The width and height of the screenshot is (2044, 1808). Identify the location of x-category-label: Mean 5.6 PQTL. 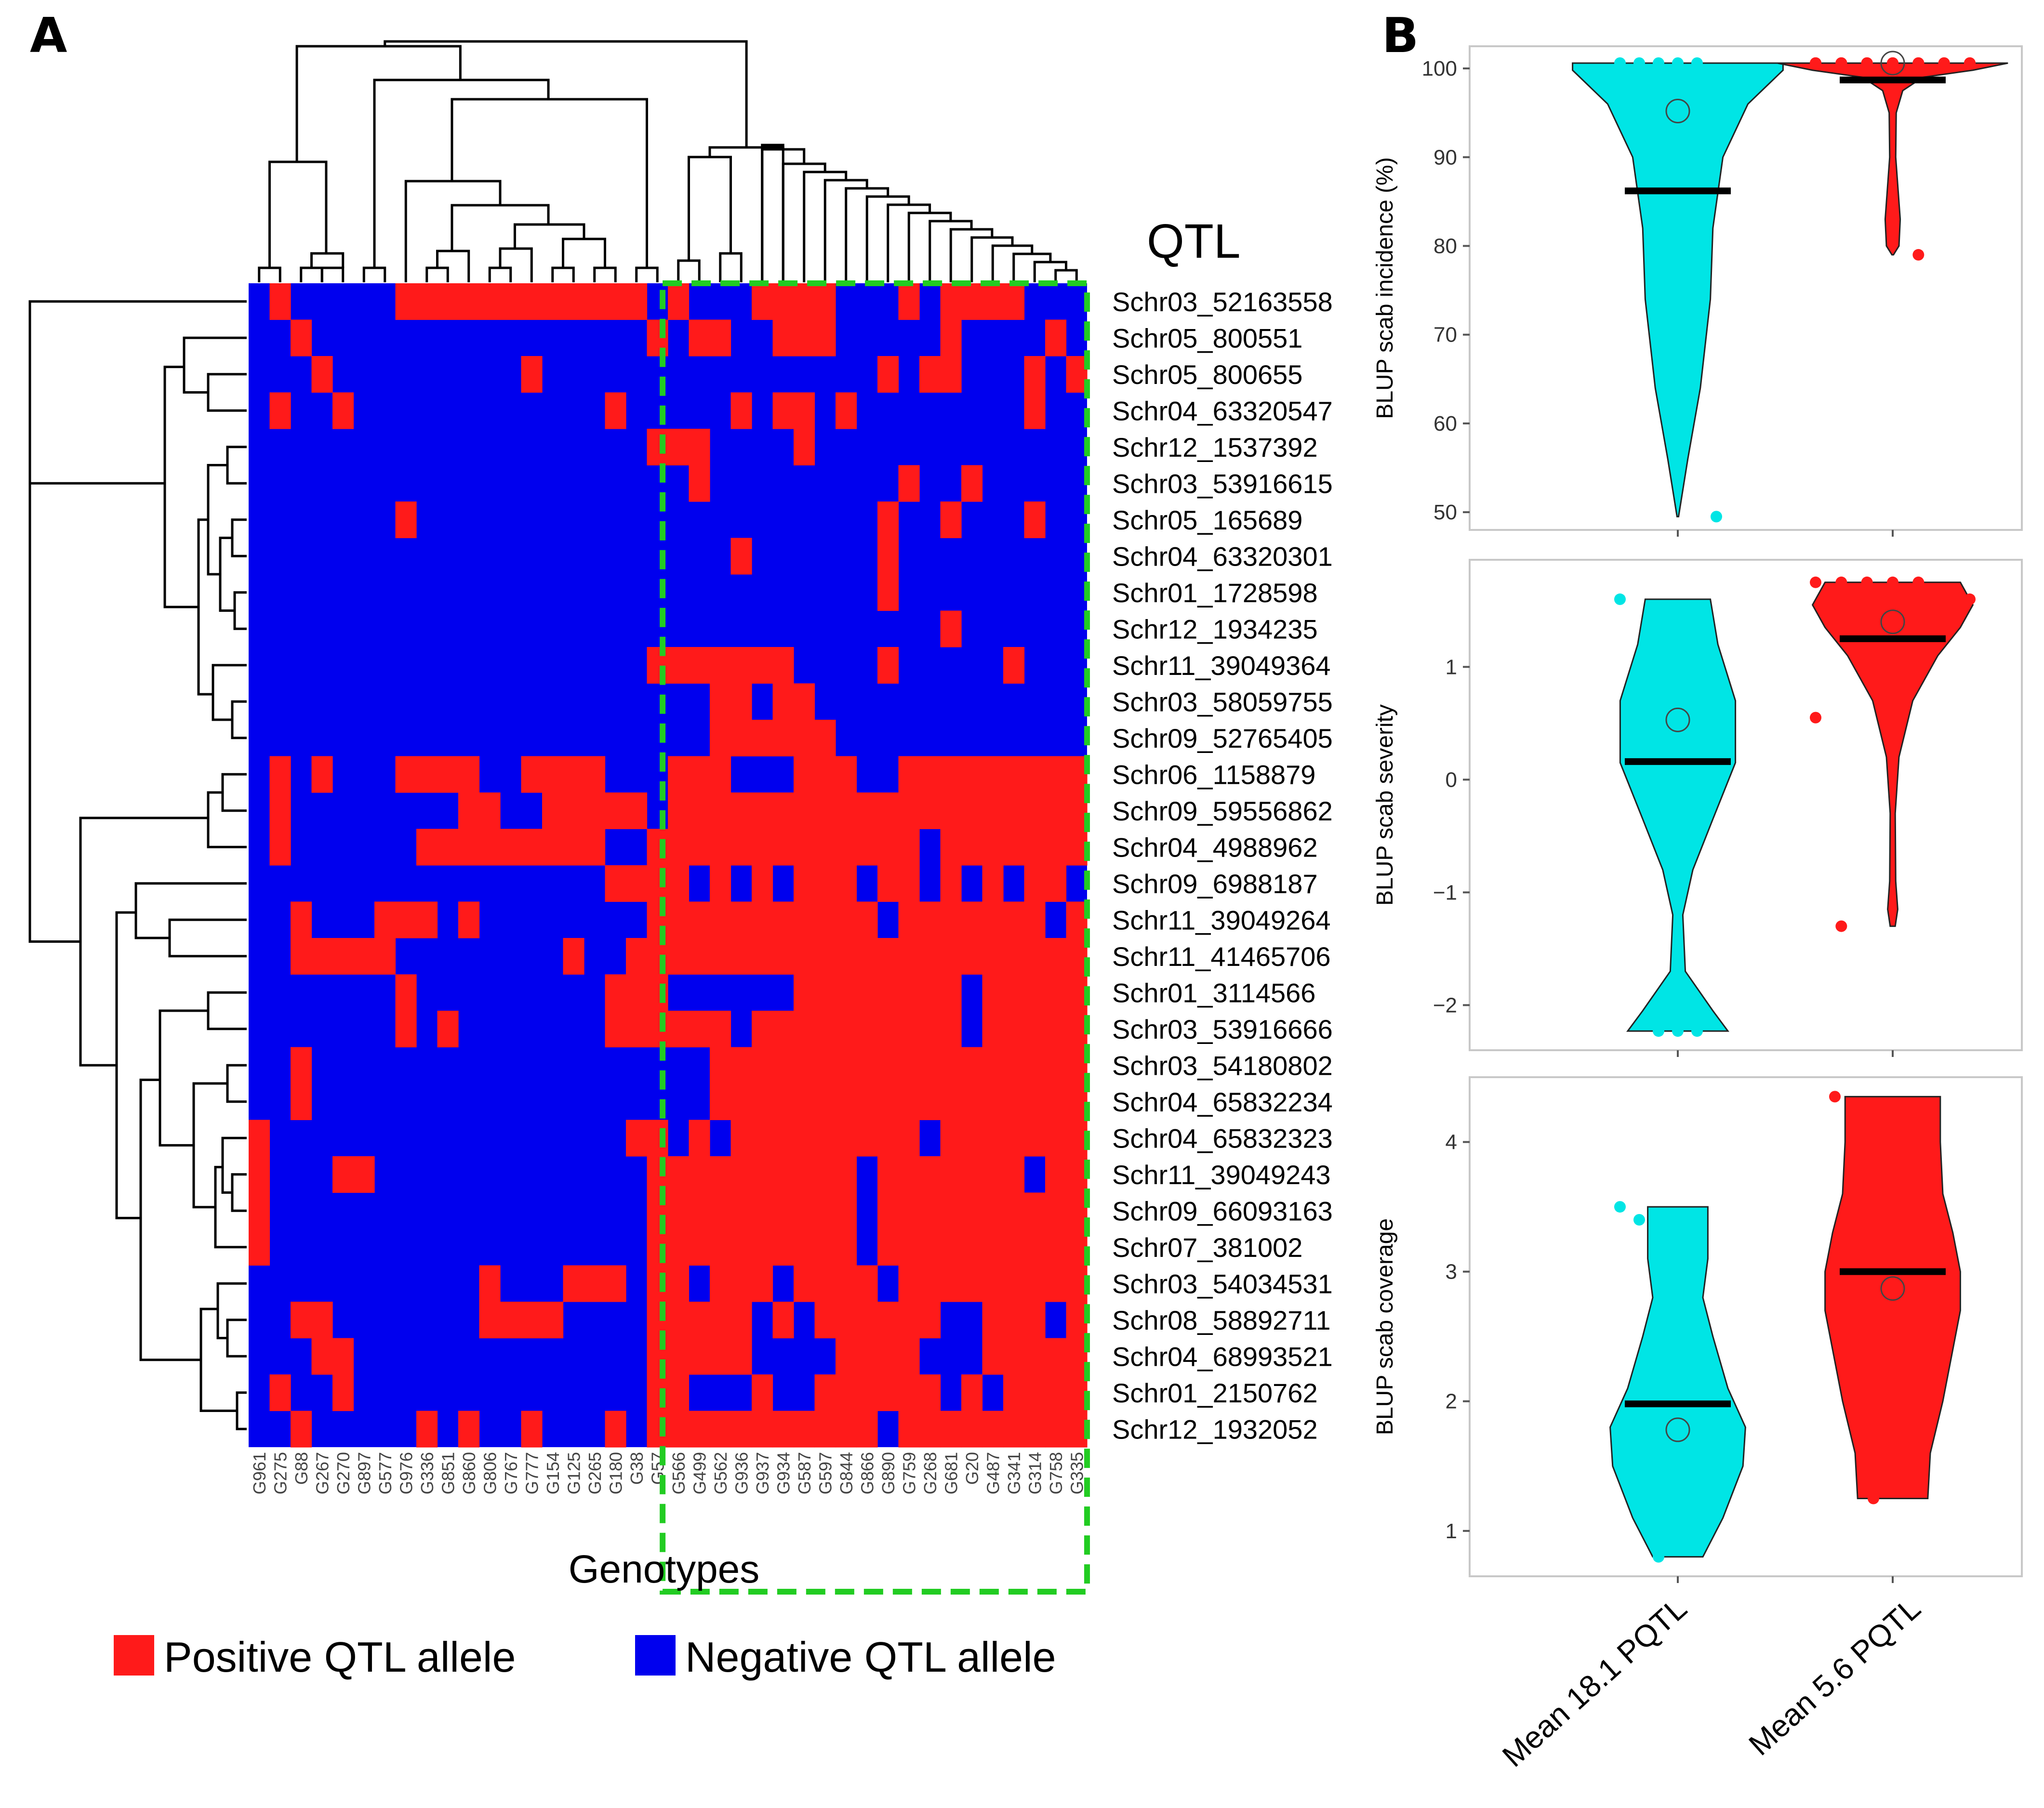
(1834, 1676).